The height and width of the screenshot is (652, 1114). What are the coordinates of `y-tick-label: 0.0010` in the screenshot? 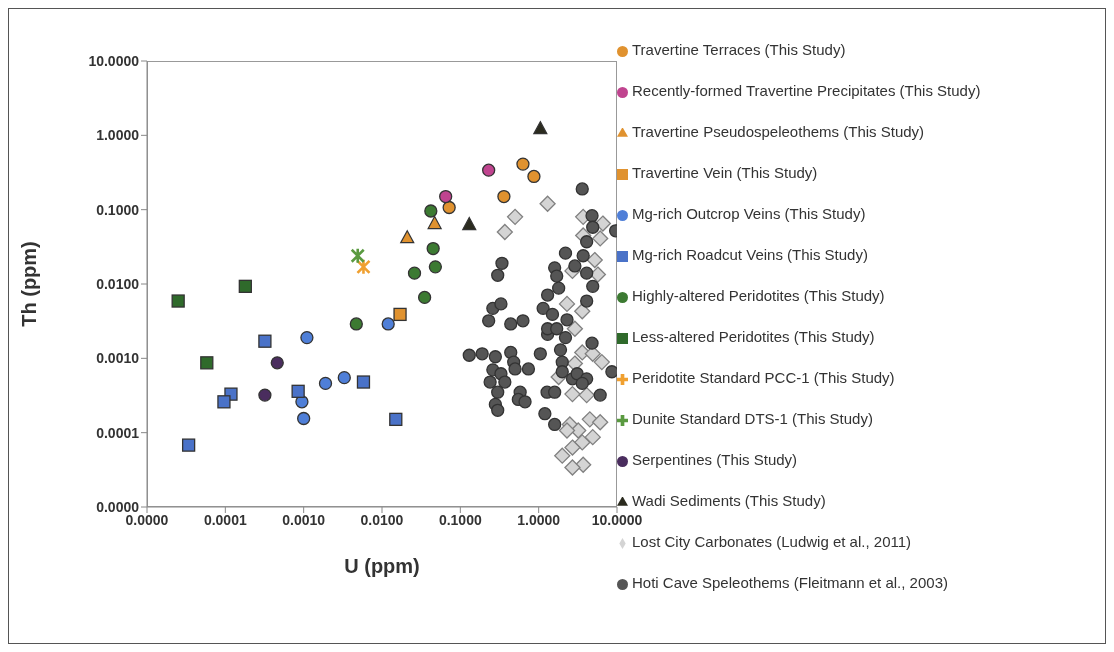 It's located at (118, 358).